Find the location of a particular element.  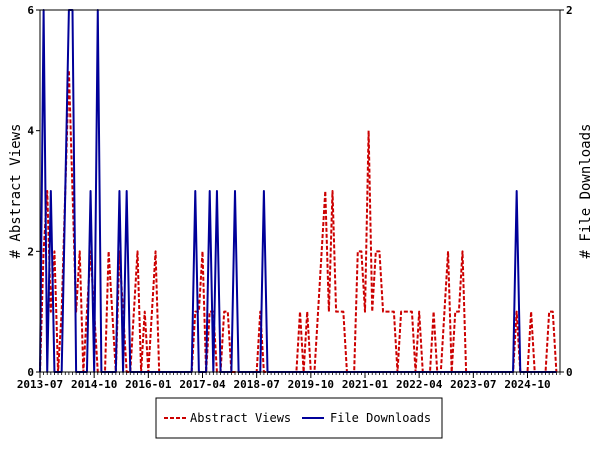

legend-label: Abstract Views is located at coordinates (240, 418).